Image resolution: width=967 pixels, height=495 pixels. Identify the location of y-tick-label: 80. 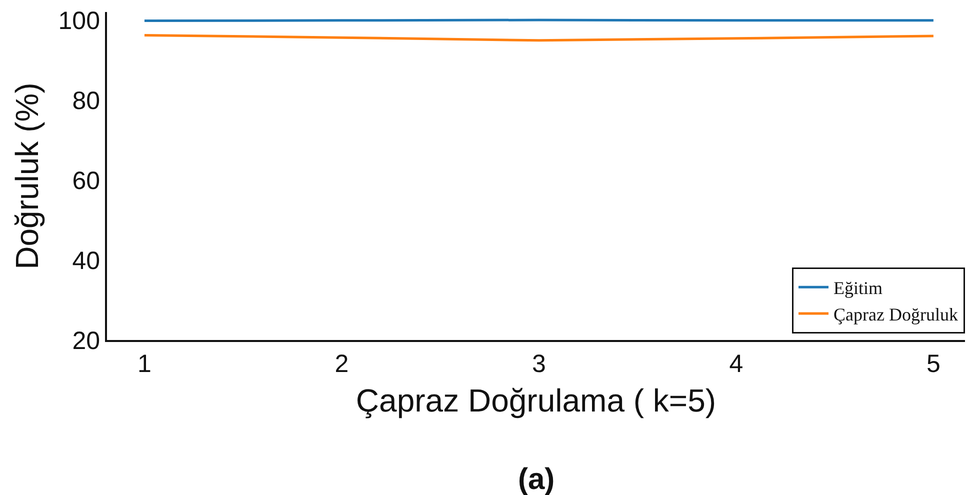
(86, 100).